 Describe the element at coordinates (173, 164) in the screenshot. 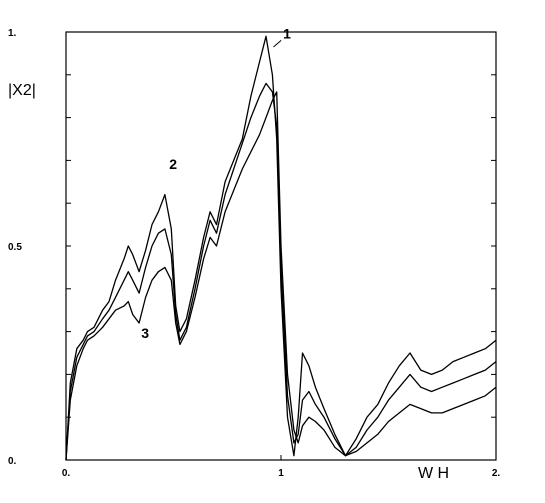

I see `curve-label-2: 2` at that location.